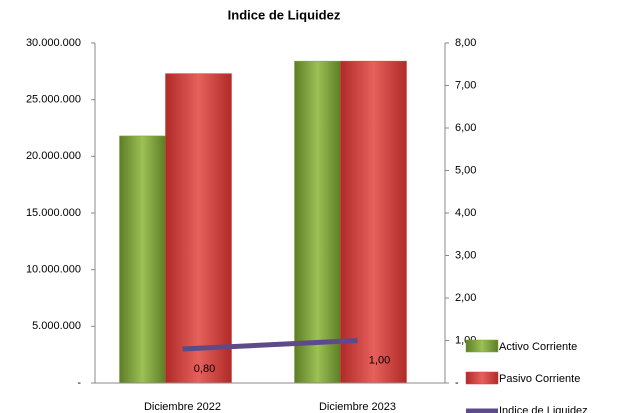  Describe the element at coordinates (204, 369) in the screenshot. I see `data-label: 0,80` at that location.